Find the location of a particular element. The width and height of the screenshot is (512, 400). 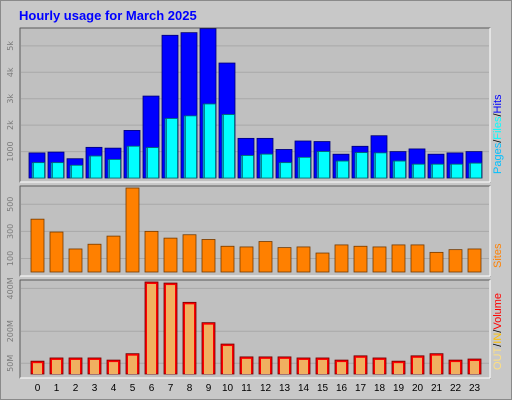

x-tick-label: 13 is located at coordinates (285, 388).